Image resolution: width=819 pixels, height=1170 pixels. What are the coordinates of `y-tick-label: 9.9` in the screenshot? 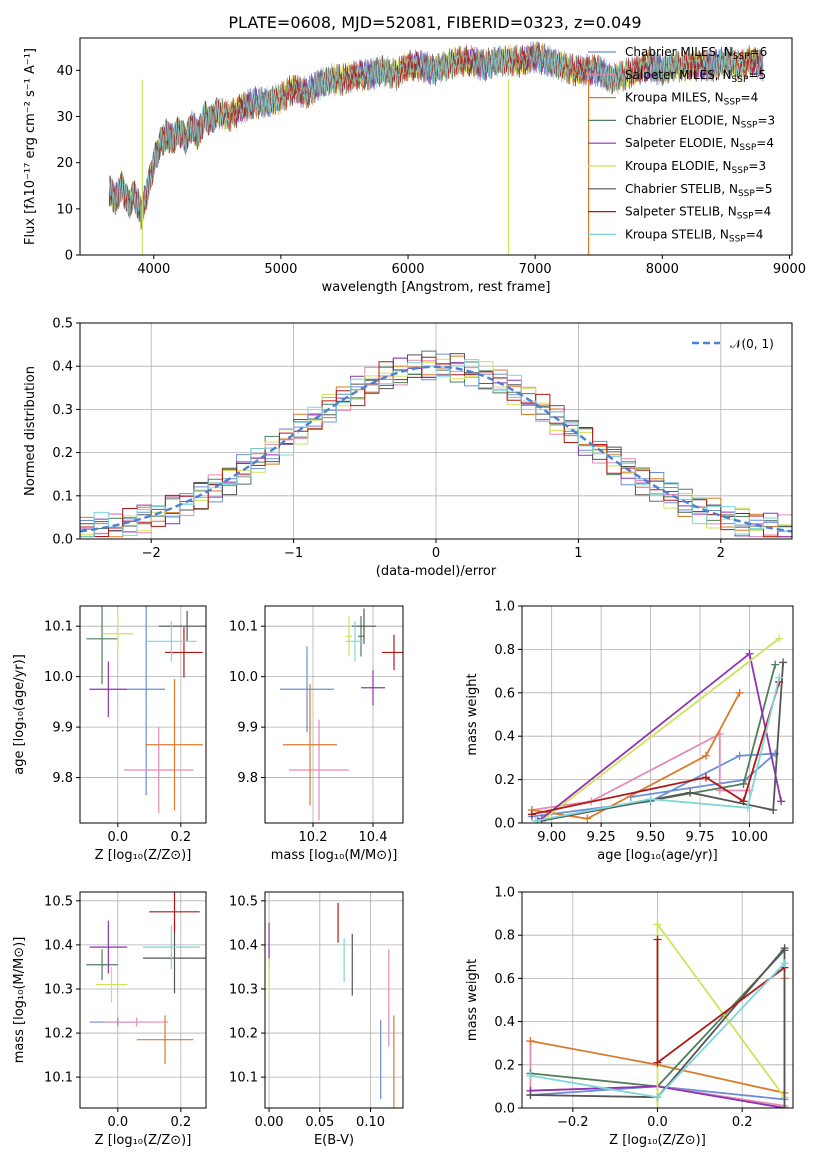 It's located at (62, 728).